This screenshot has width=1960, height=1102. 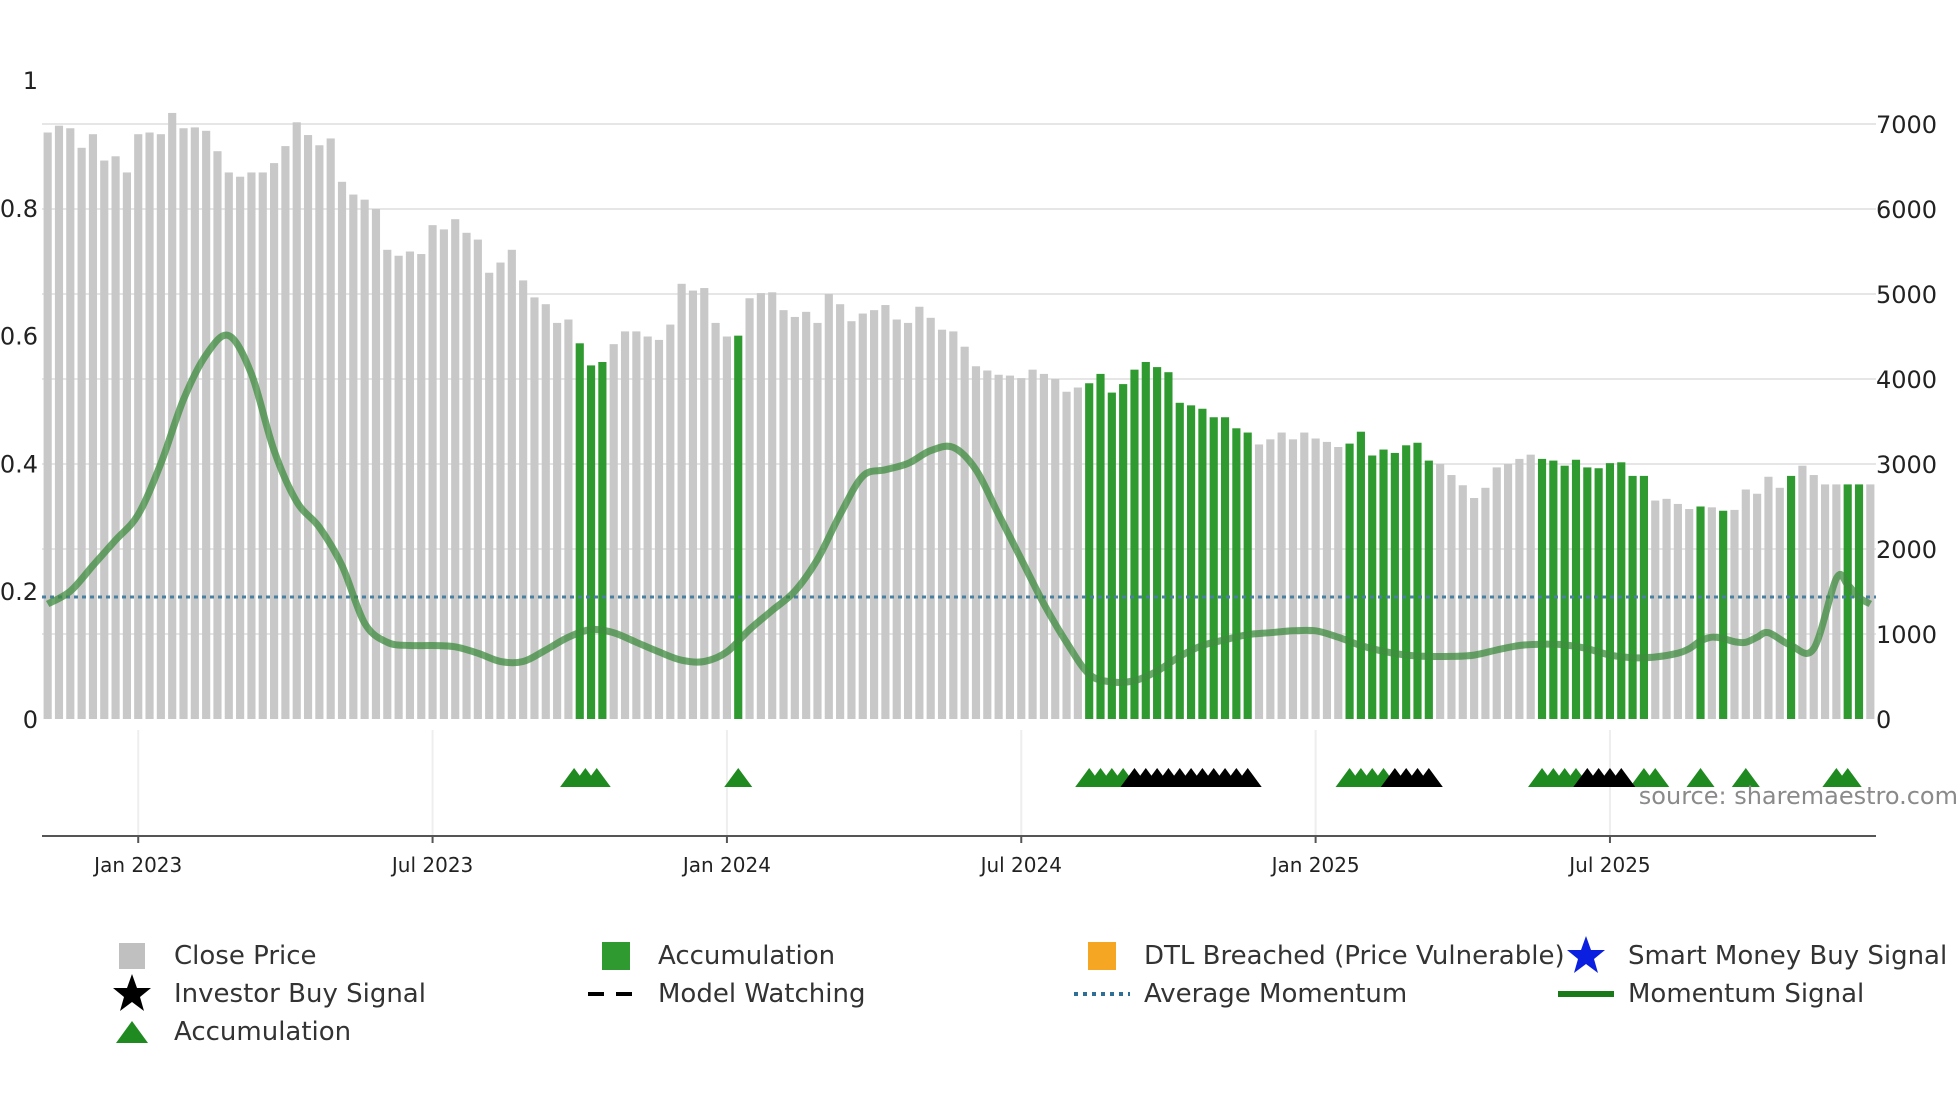 What do you see at coordinates (1746, 994) in the screenshot?
I see `legend-label: Momentum Signal` at bounding box center [1746, 994].